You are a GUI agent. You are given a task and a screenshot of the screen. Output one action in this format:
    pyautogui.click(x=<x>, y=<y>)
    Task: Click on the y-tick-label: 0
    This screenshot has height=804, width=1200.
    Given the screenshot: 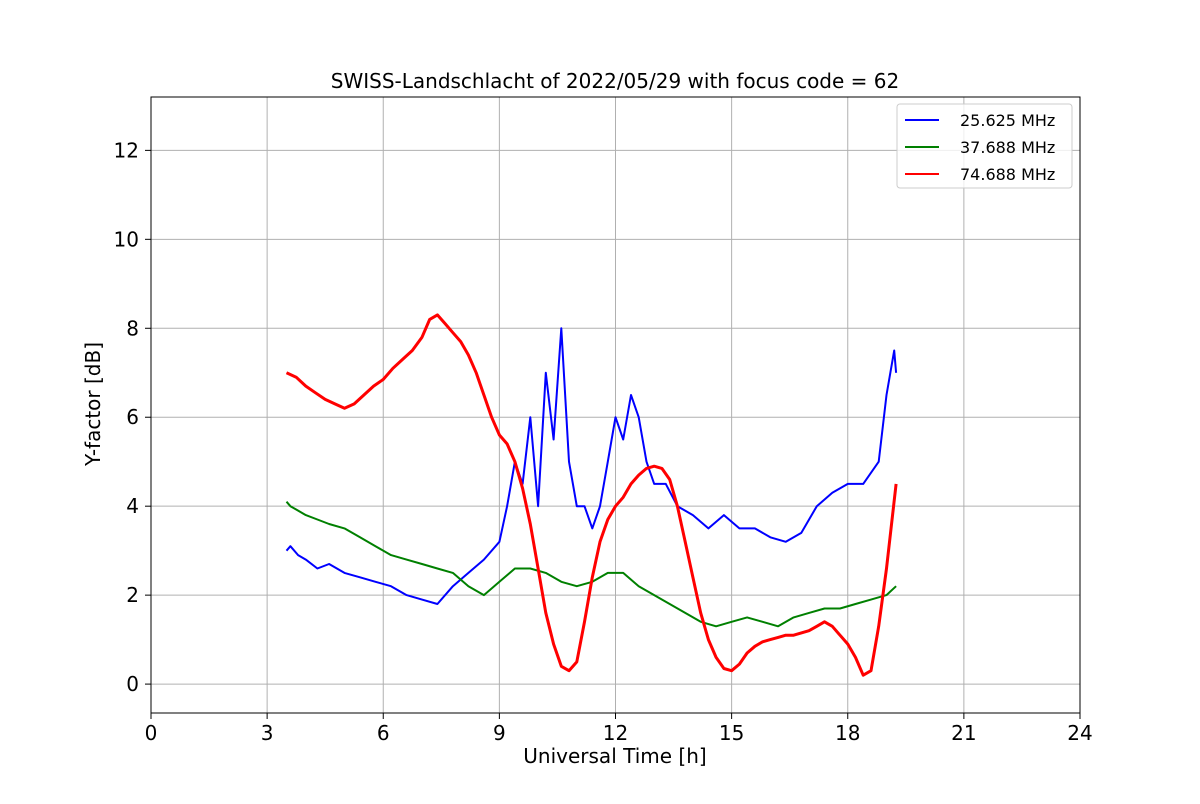 What is the action you would take?
    pyautogui.click(x=132, y=684)
    